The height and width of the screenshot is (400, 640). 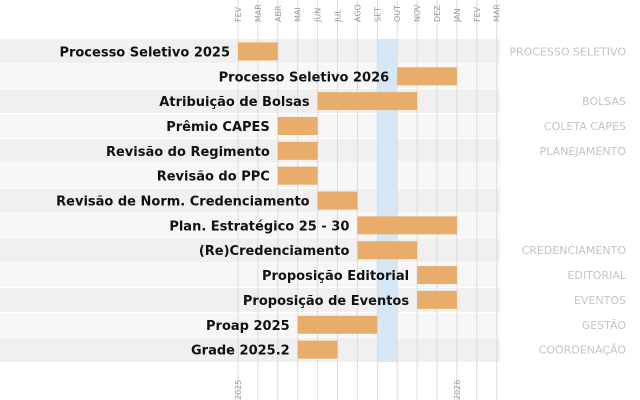 I want to click on category-label: BOLSAS, so click(x=604, y=101).